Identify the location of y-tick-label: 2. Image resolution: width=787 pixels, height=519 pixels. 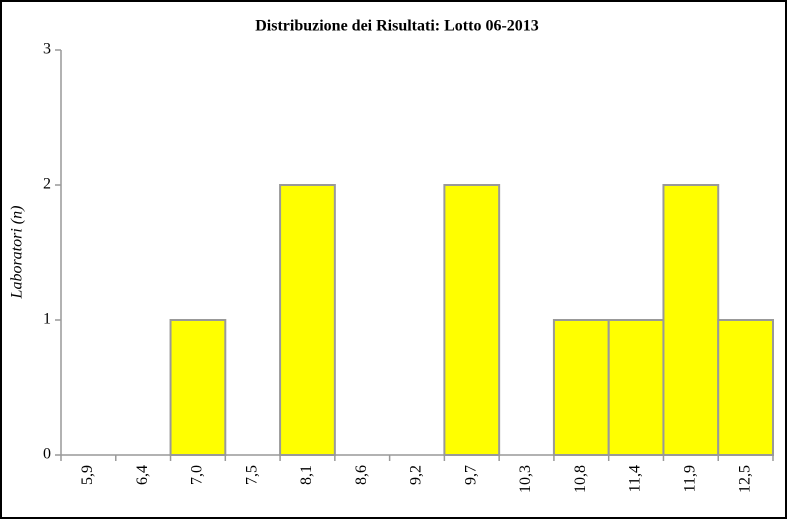
(47, 184).